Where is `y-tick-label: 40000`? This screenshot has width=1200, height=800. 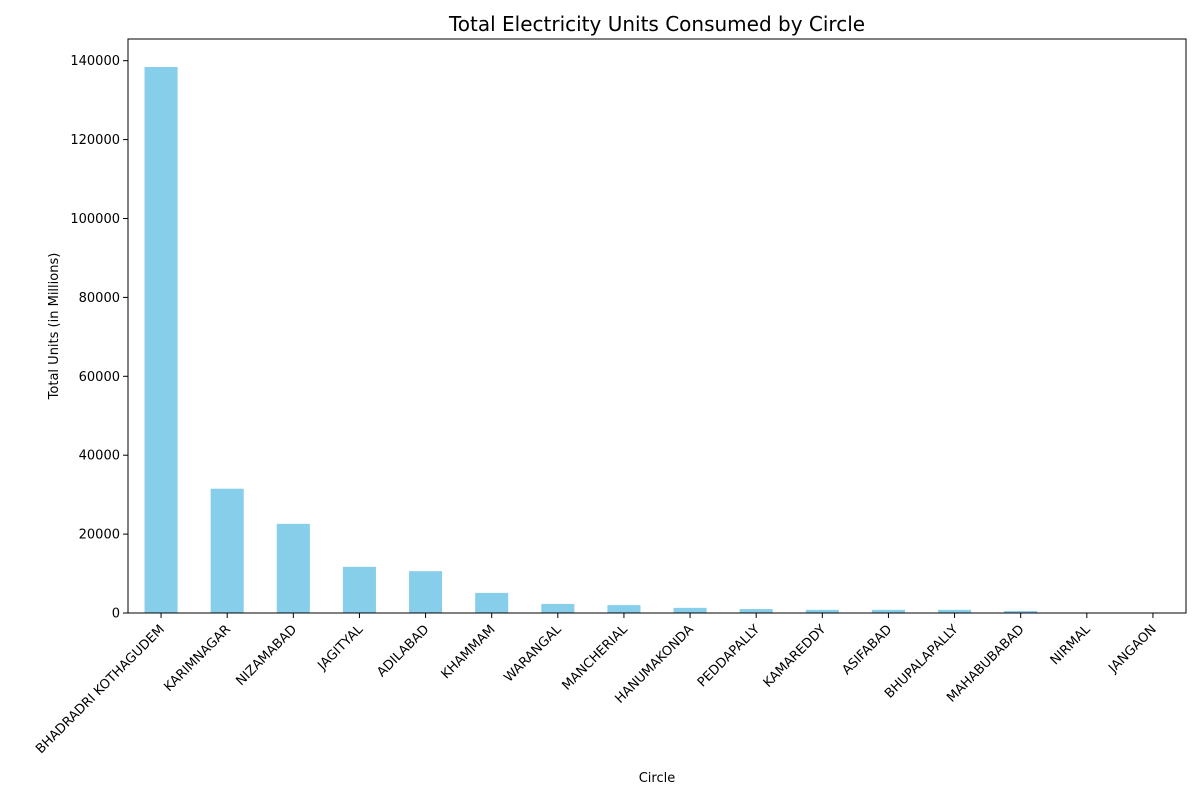
y-tick-label: 40000 is located at coordinates (99, 456).